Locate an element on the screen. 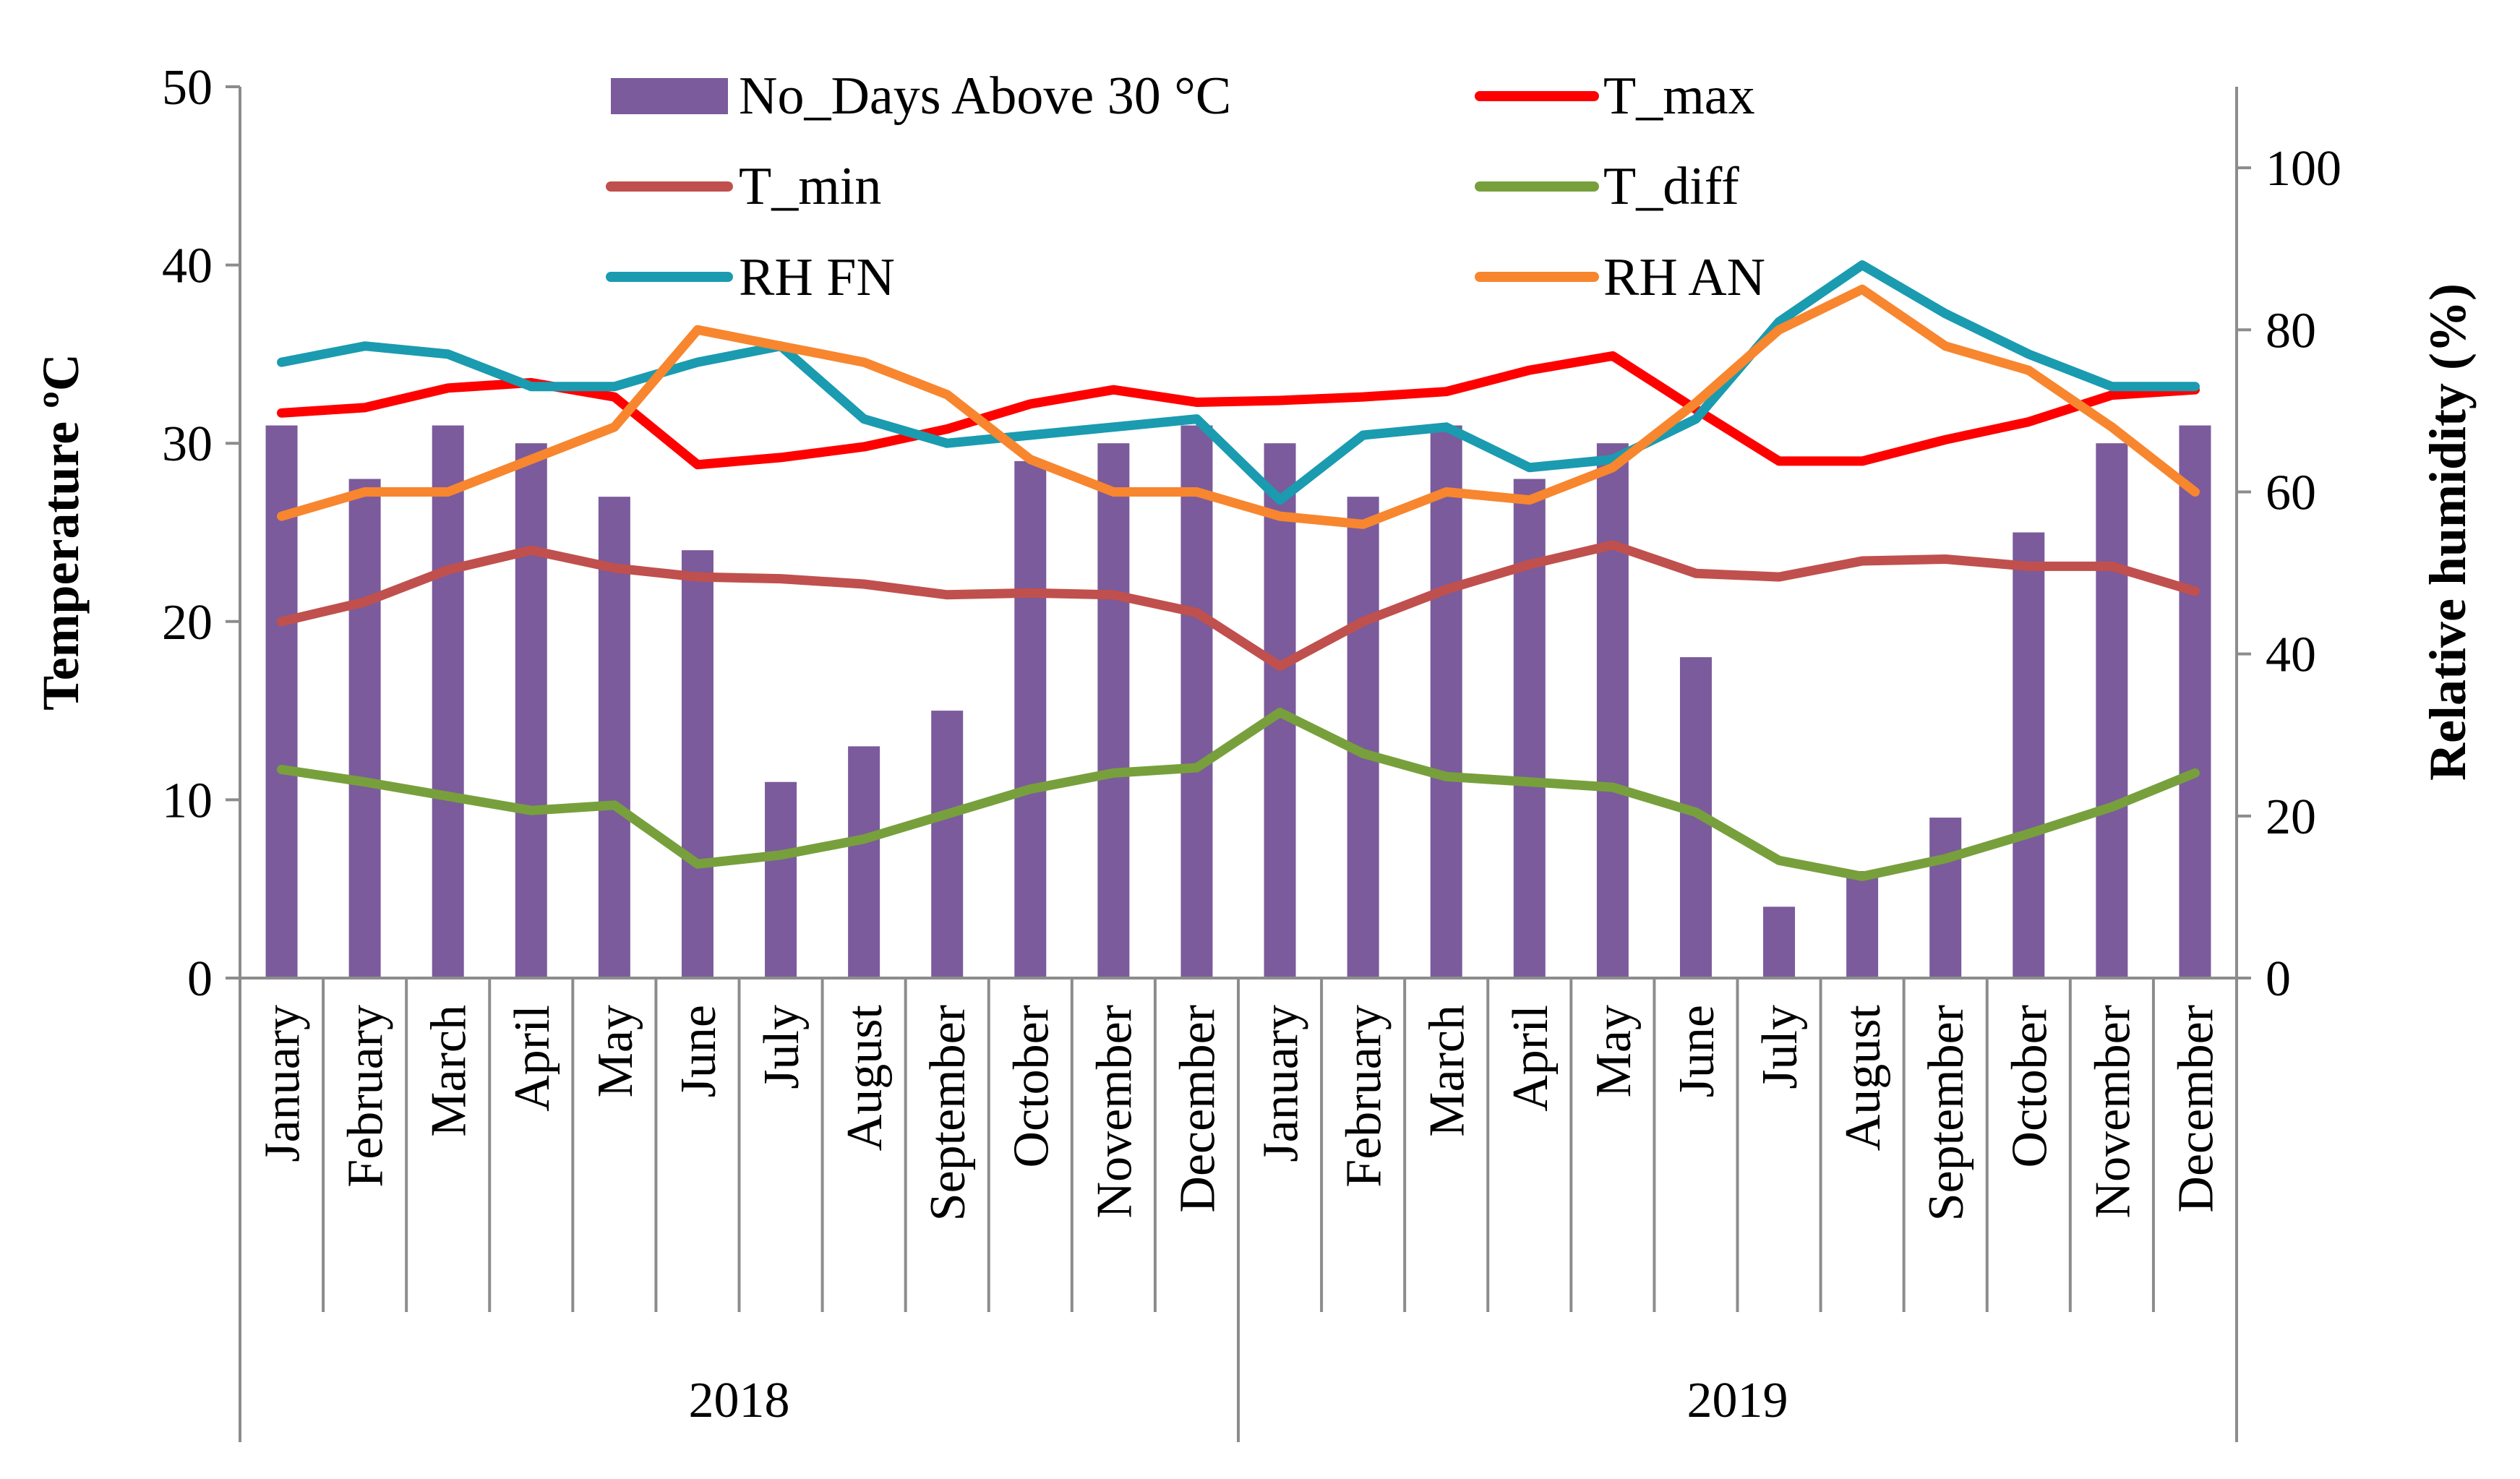  line-t-diff is located at coordinates (1238, 794).